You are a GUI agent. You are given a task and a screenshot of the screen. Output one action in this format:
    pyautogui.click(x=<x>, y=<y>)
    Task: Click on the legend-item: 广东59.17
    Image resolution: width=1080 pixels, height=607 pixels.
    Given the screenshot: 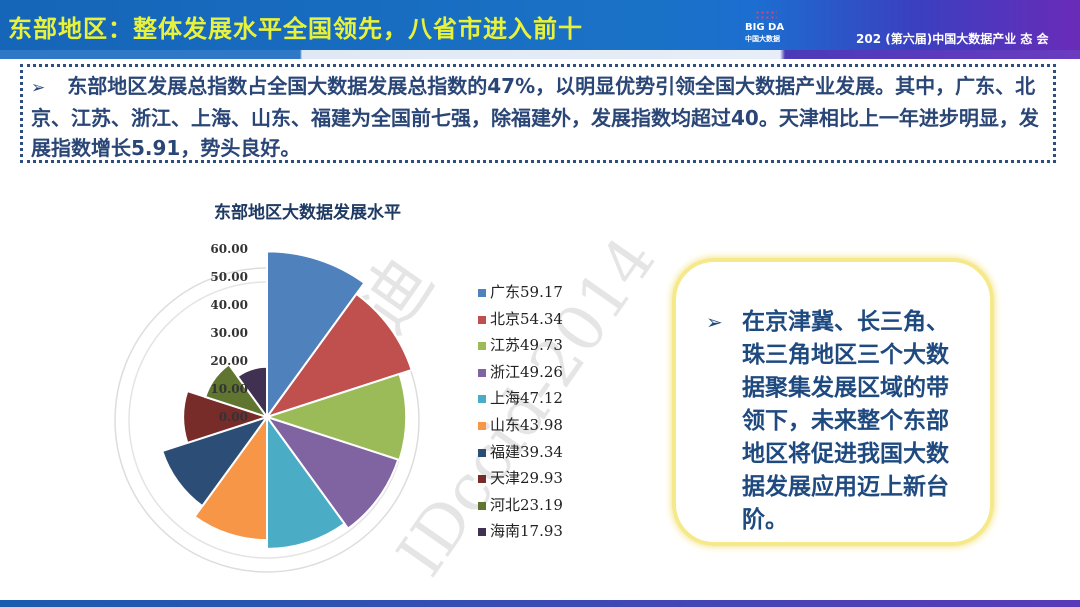 What is the action you would take?
    pyautogui.click(x=520, y=292)
    